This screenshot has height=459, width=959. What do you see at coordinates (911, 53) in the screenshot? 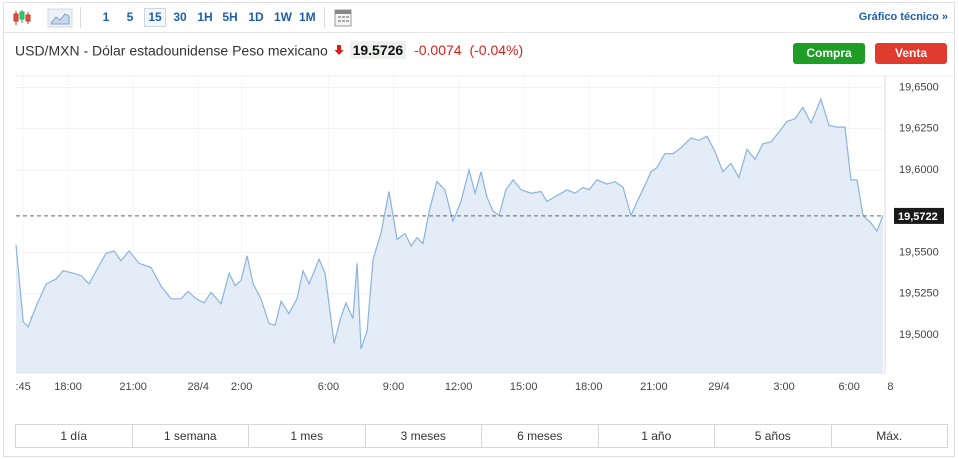
I see `sell-button: Venta` at bounding box center [911, 53].